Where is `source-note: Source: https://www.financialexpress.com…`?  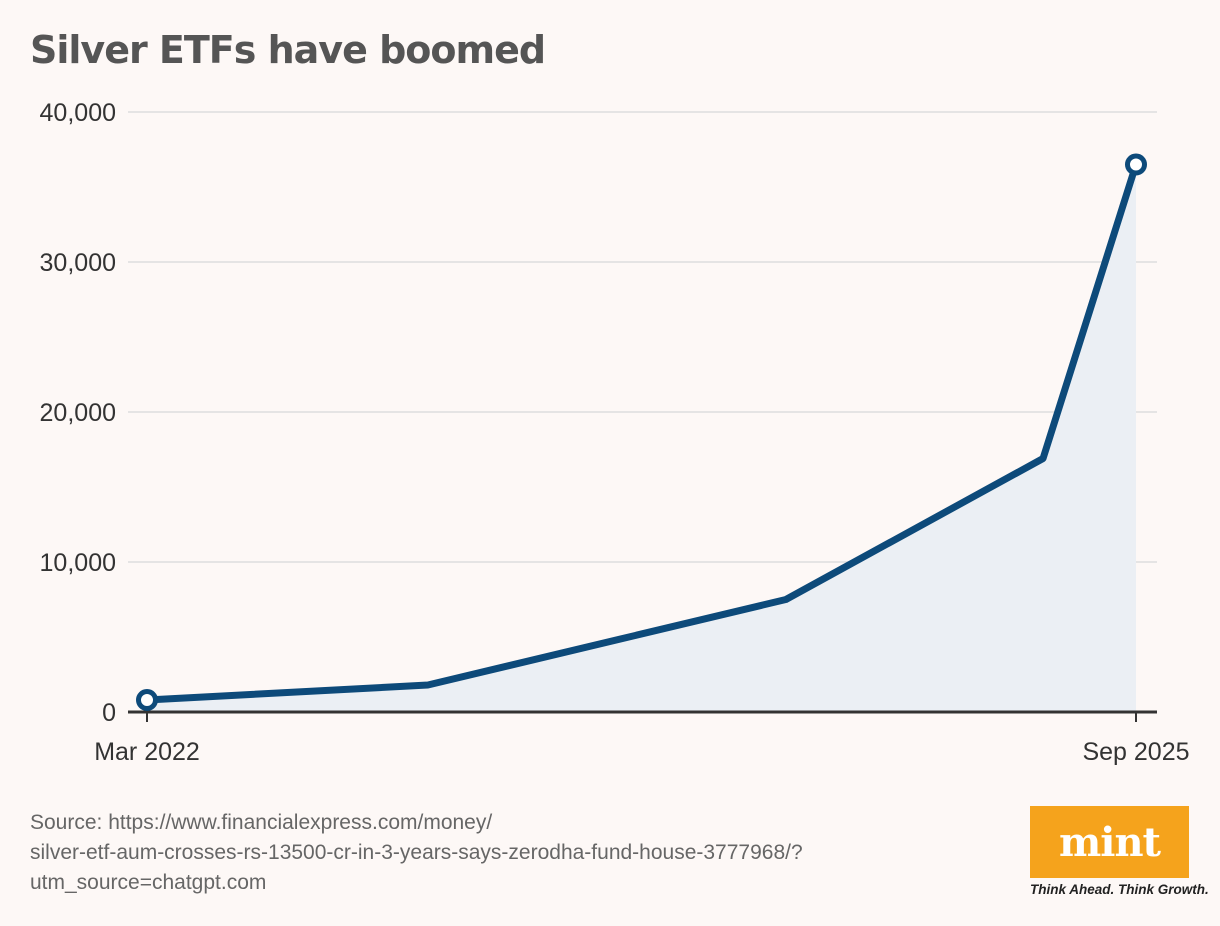
source-note: Source: https://www.financialexpress.com… is located at coordinates (480, 853).